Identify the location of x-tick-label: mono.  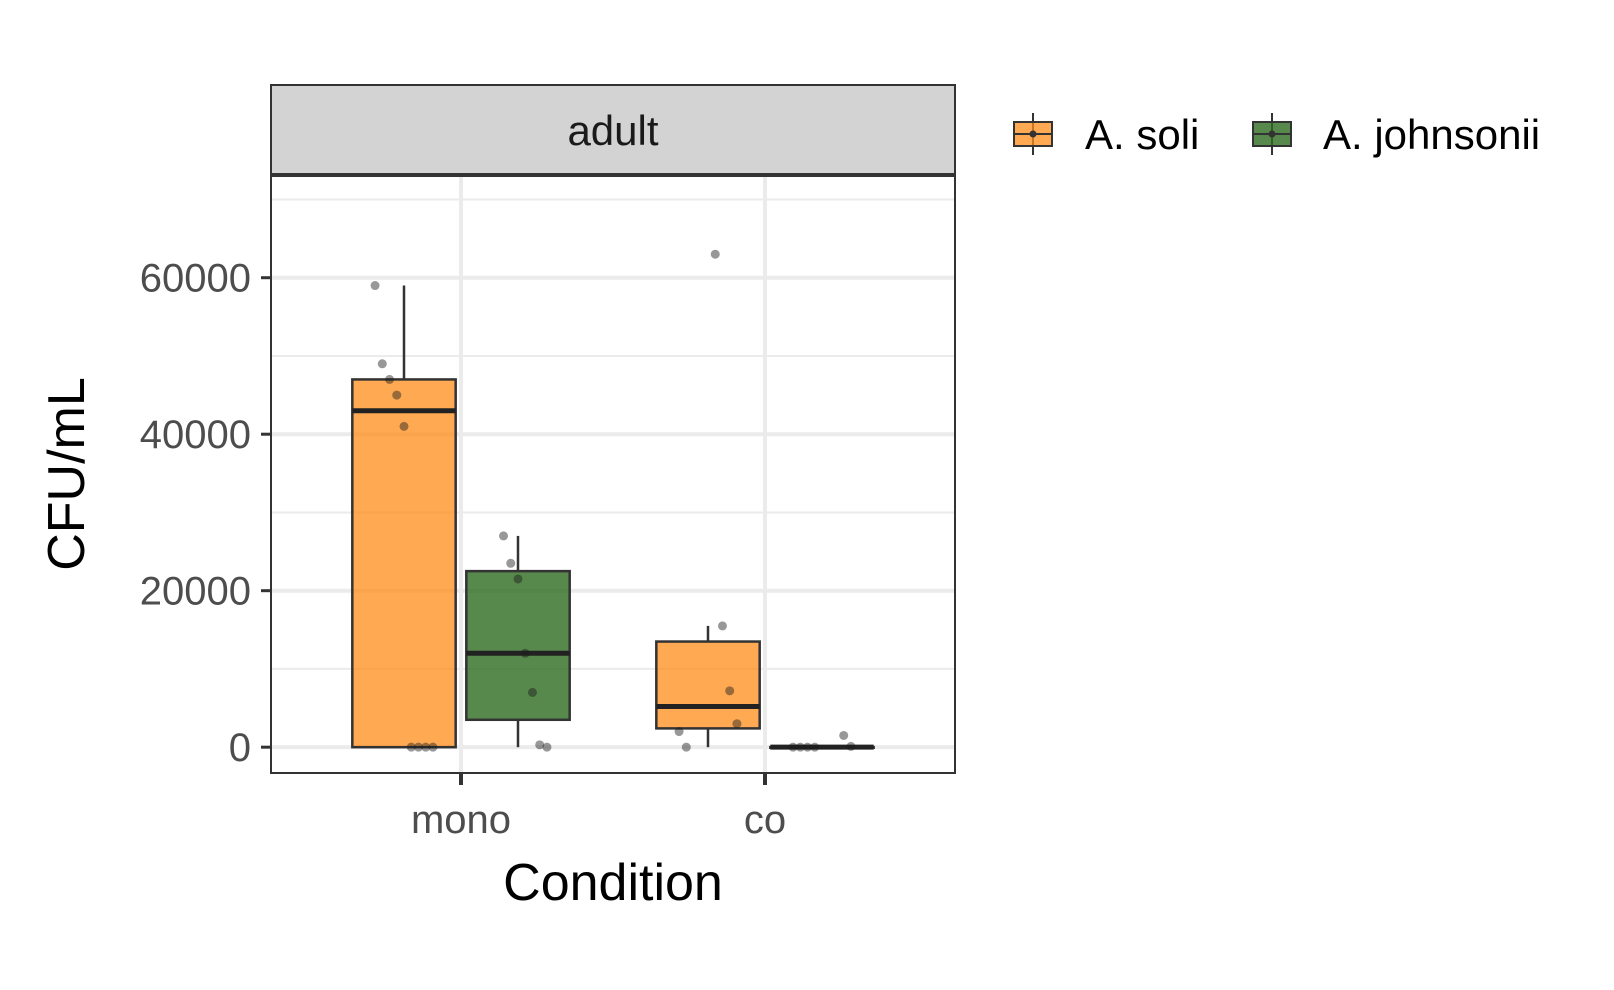
(461, 820).